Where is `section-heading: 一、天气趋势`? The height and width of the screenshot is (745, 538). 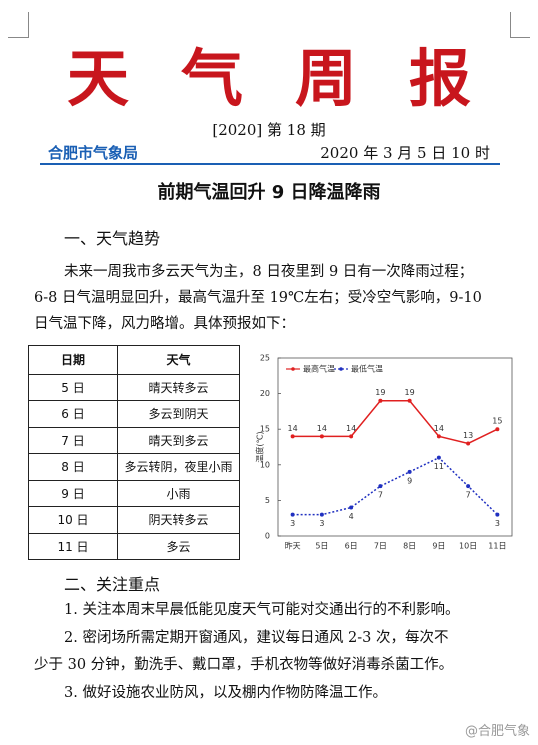
section-heading: 一、天气趋势 is located at coordinates (112, 238).